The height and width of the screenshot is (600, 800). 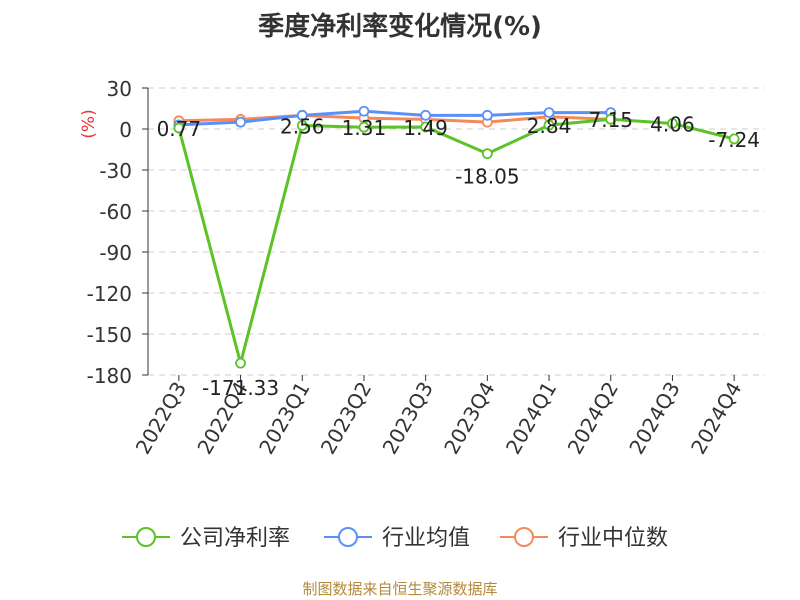 I want to click on y-tick-label: -150, so click(x=109, y=335).